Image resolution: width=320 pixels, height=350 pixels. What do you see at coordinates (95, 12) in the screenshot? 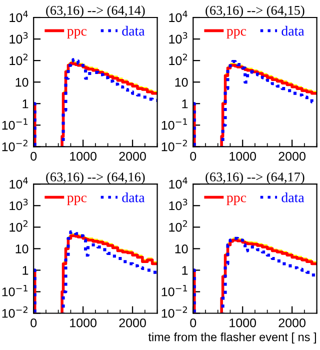
I see `chart-title: (63,16) --> (64,14)` at bounding box center [95, 12].